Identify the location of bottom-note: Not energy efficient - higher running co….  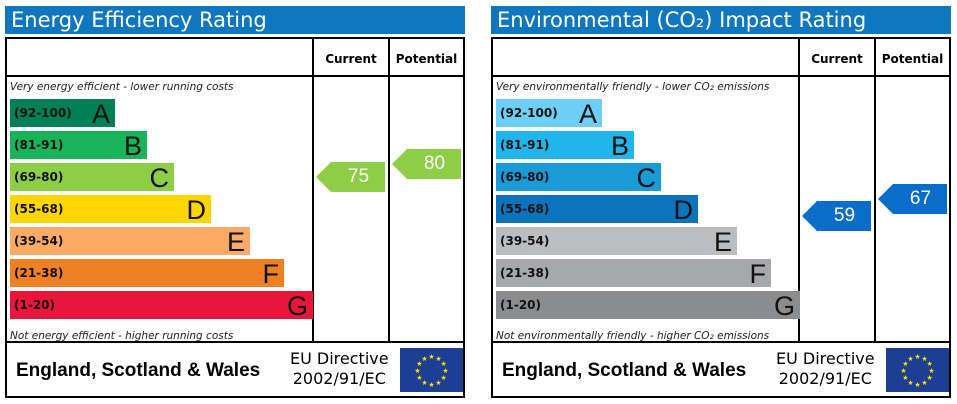
(122, 336).